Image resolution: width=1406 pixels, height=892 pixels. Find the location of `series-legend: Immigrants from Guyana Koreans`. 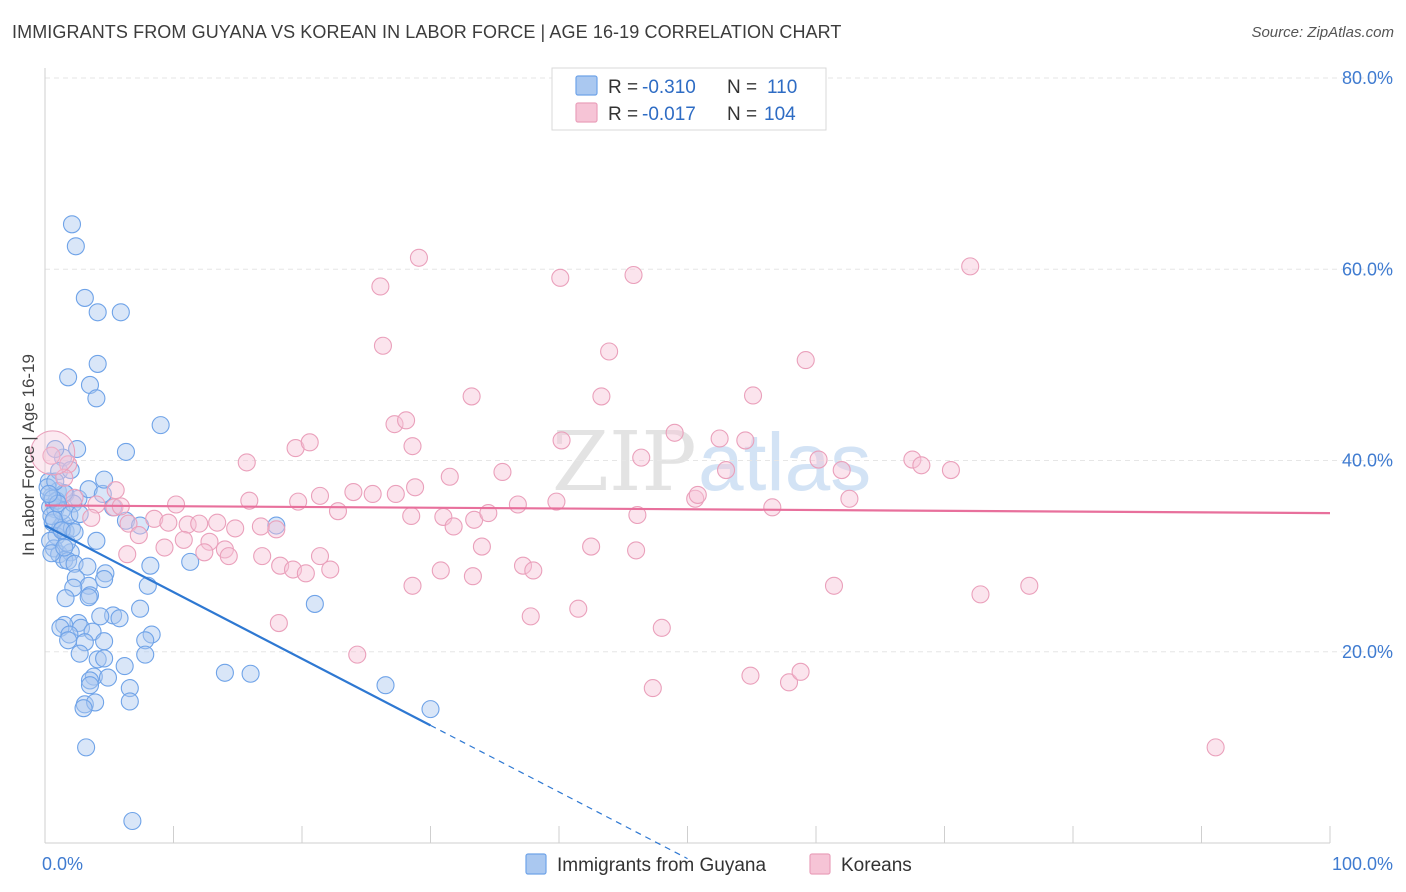

series-legend: Immigrants from Guyana Koreans is located at coordinates (718, 864).